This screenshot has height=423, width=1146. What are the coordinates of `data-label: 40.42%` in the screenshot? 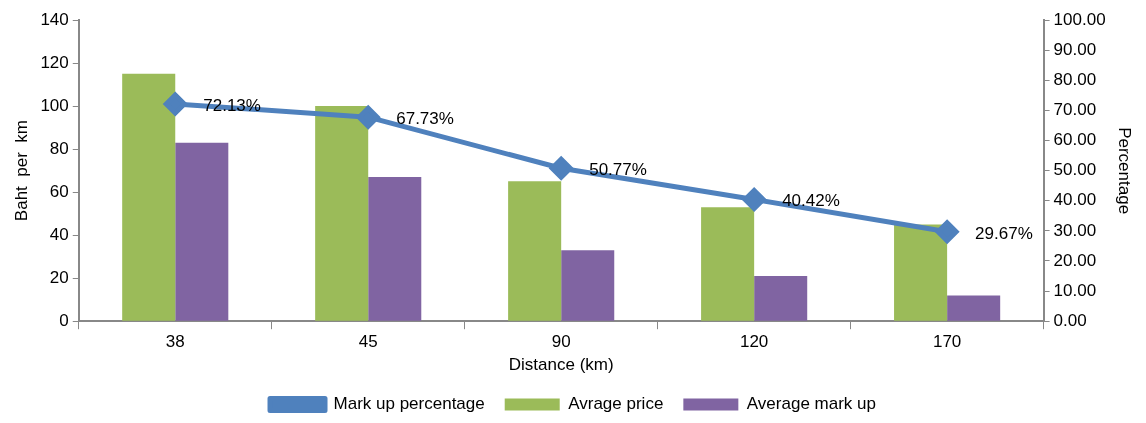 It's located at (811, 201).